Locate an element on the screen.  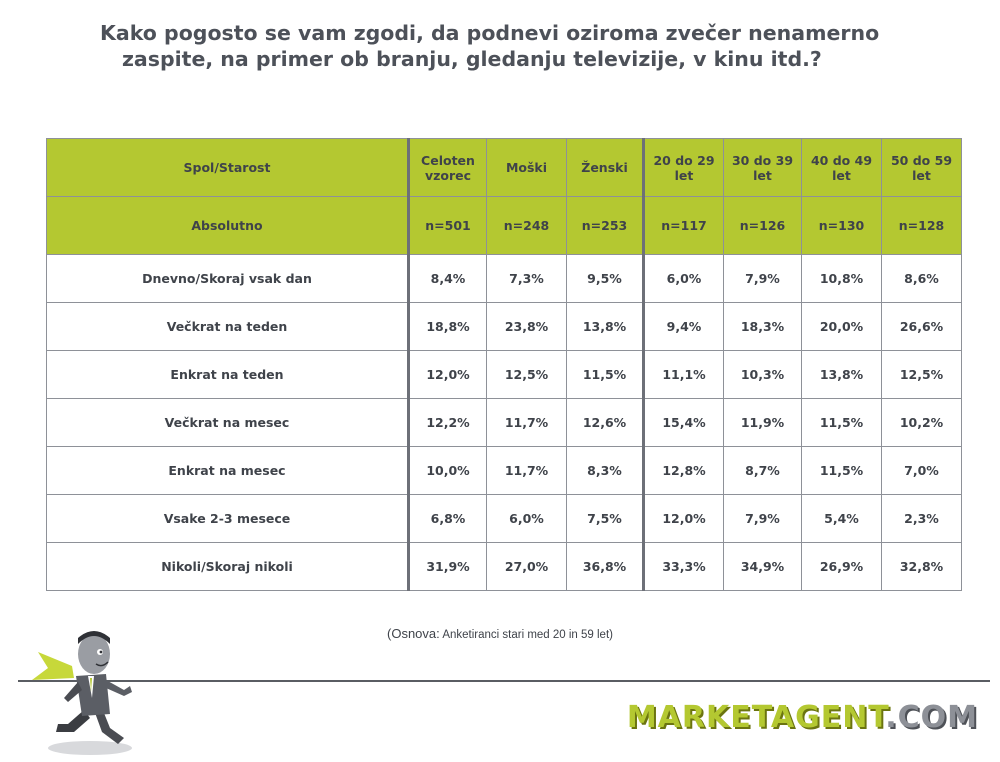
percentage-cell: 12,6% is located at coordinates (605, 422).